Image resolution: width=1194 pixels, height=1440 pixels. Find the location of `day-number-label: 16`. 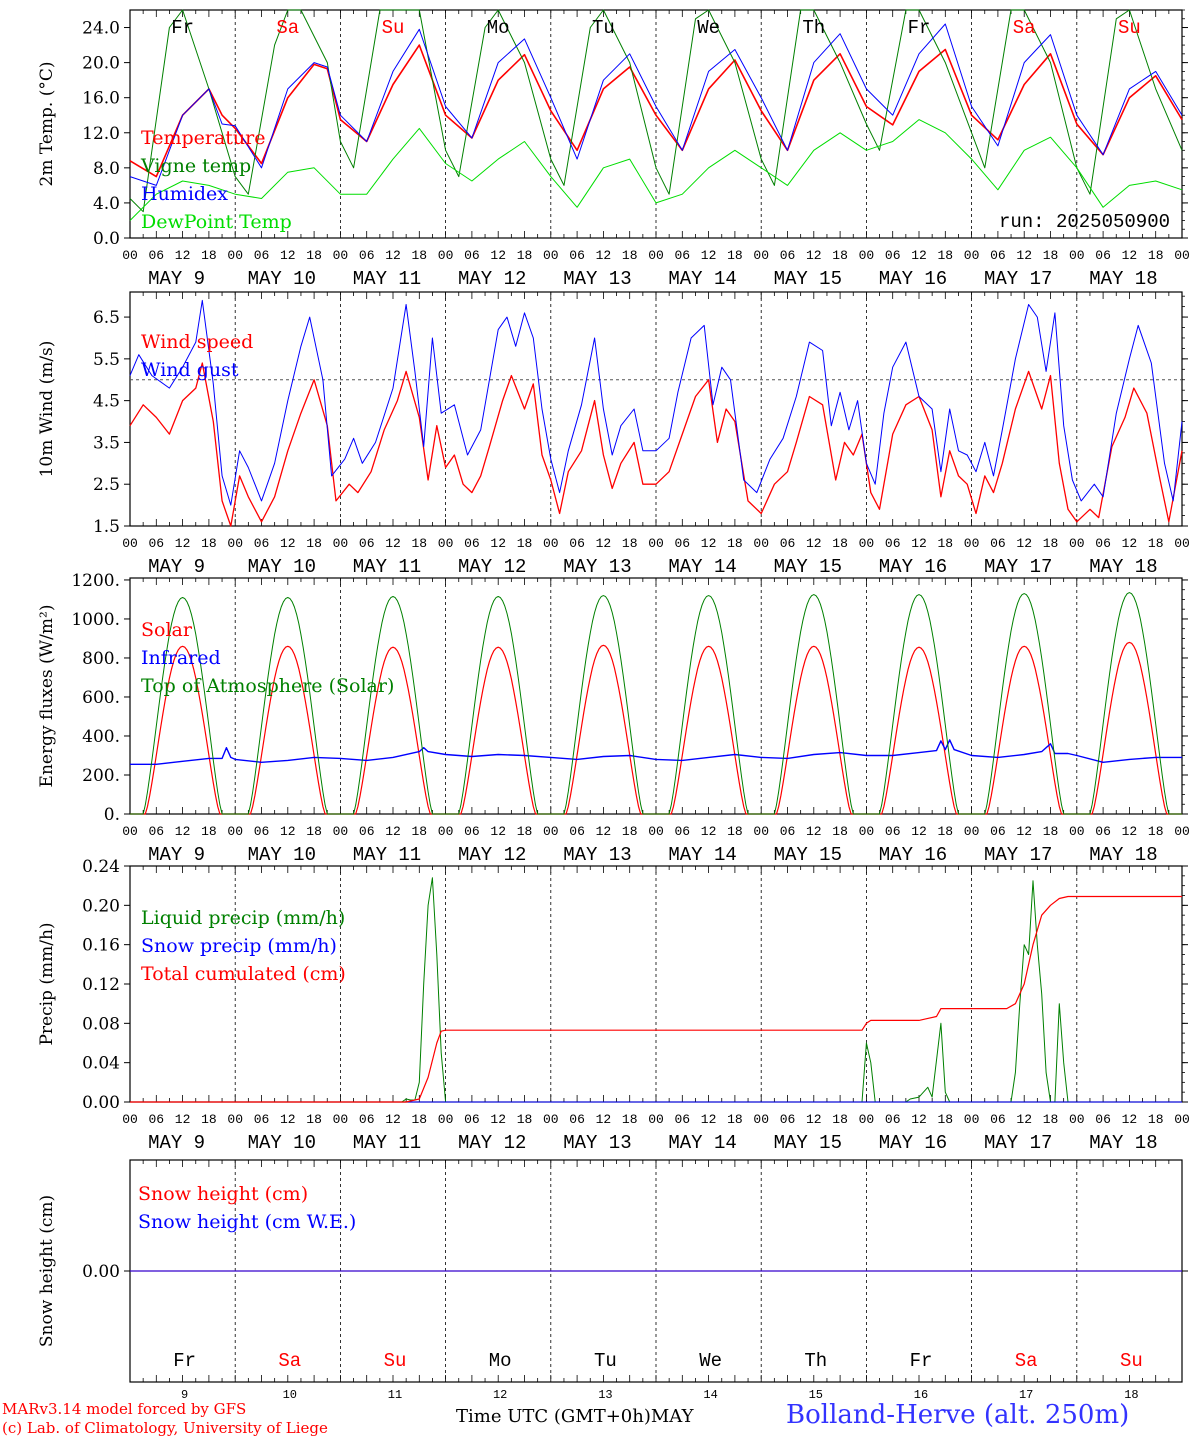

day-number-label: 16 is located at coordinates (921, 1395).